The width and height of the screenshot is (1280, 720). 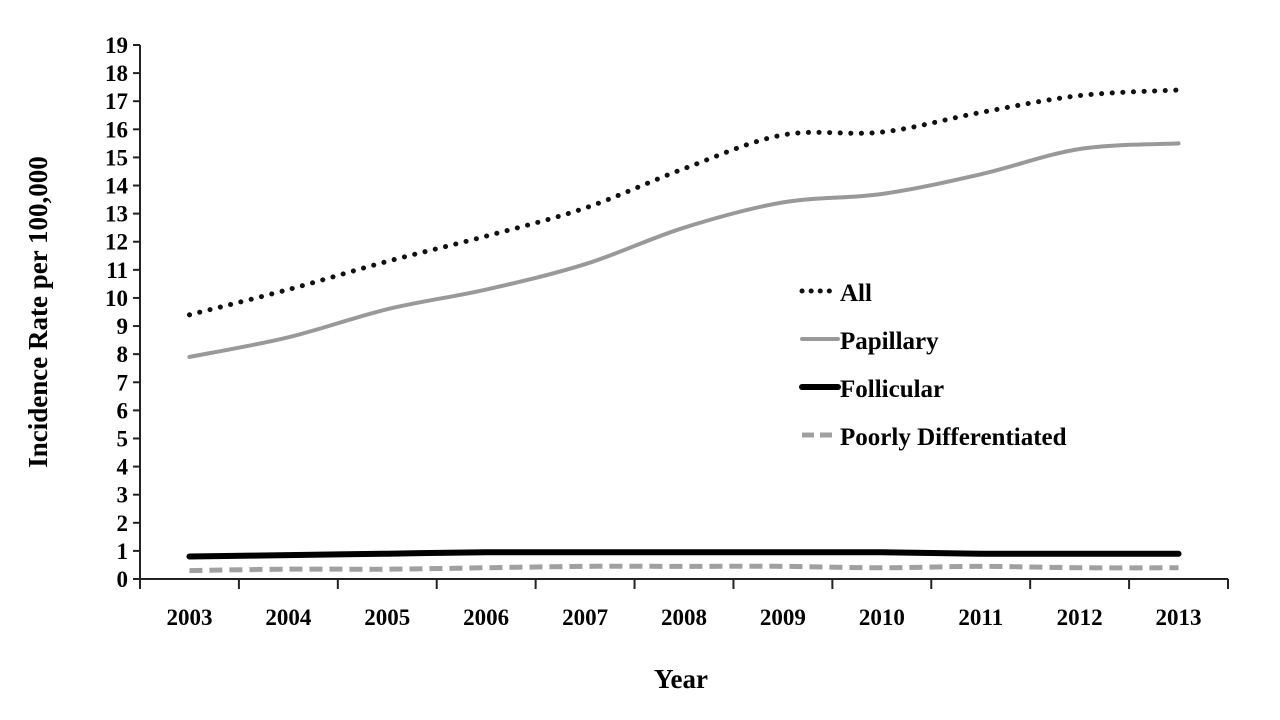 What do you see at coordinates (117, 270) in the screenshot?
I see `y-tick-label: 11` at bounding box center [117, 270].